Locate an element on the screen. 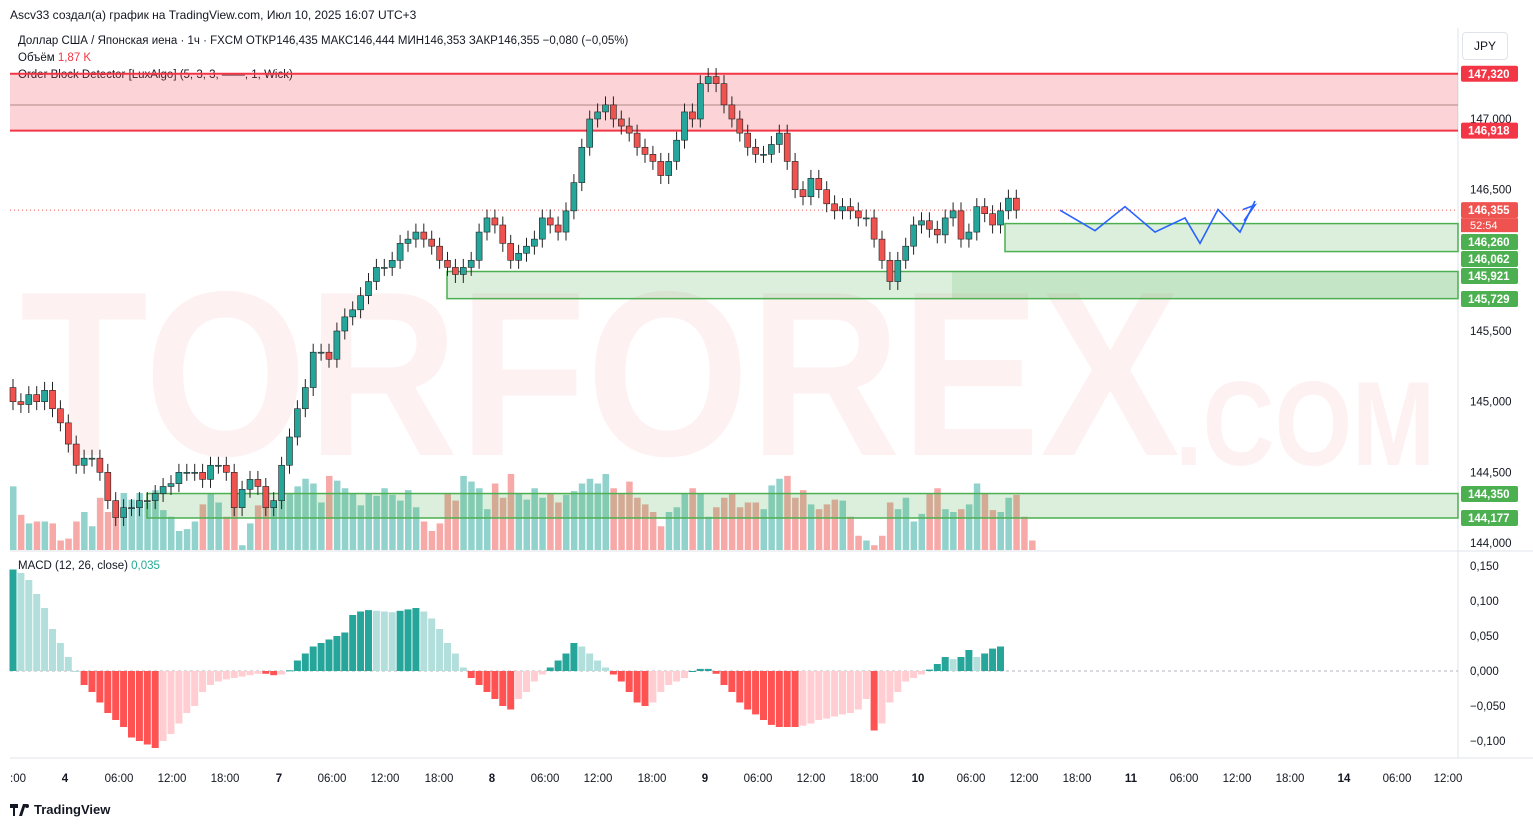  time-tick-label: 11 is located at coordinates (1131, 779).